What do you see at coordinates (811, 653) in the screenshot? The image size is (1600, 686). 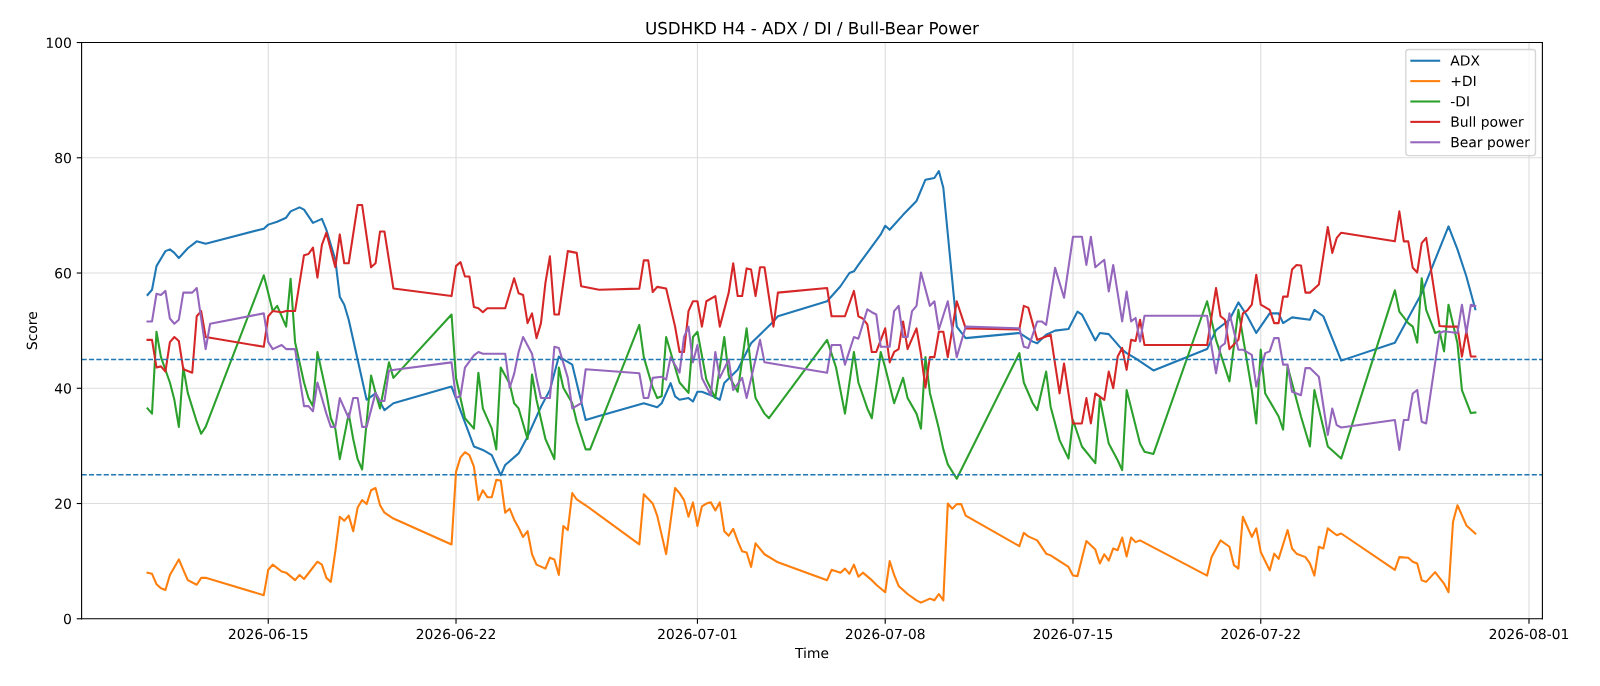 I see `x-axis-title: Time` at bounding box center [811, 653].